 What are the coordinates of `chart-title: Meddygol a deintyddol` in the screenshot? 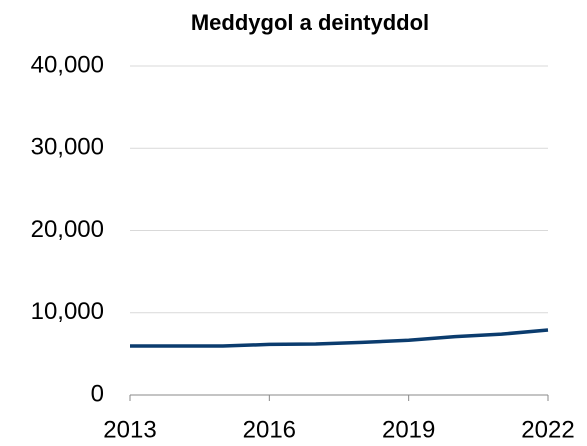 It's located at (310, 22).